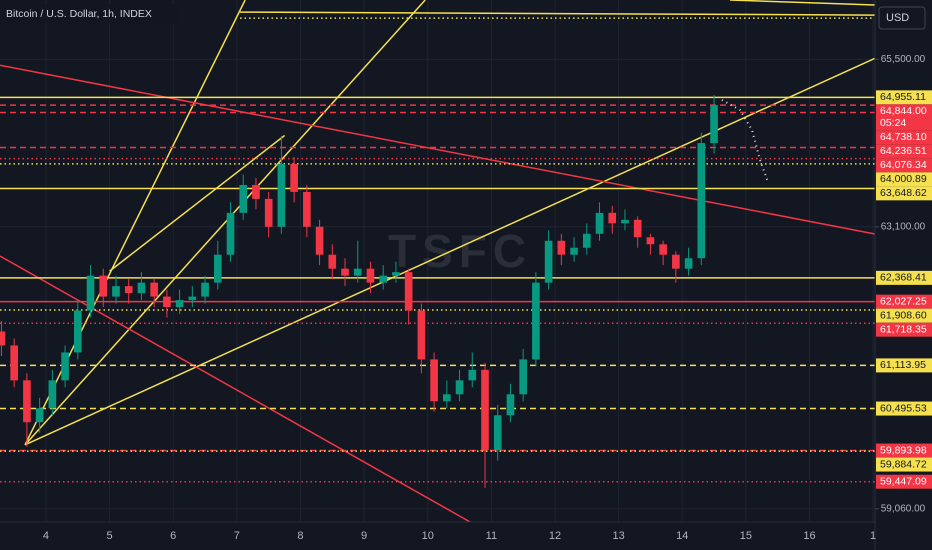  What do you see at coordinates (902, 18) in the screenshot?
I see `currency-box` at bounding box center [902, 18].